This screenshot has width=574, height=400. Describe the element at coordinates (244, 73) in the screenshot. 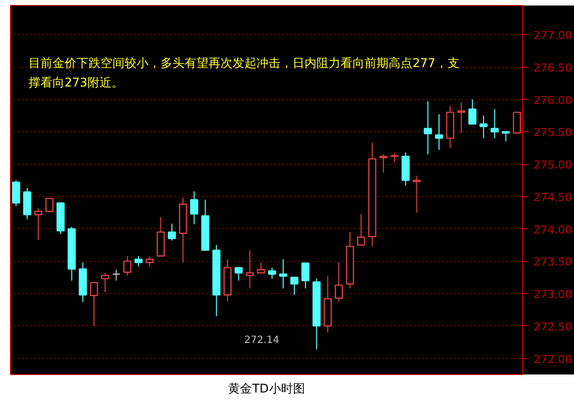

I see `annotation: 目前金价下跌空间较小，多头有望再次发起冲击，日内阻力看向前期高点277，支撑看向273附近。` at that location.